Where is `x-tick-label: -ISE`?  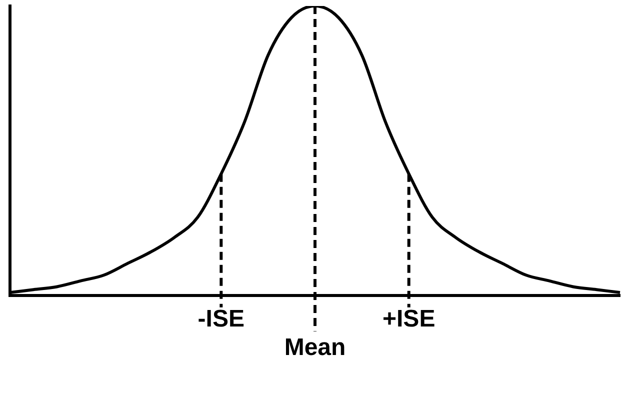 x-tick-label: -ISE is located at coordinates (221, 318).